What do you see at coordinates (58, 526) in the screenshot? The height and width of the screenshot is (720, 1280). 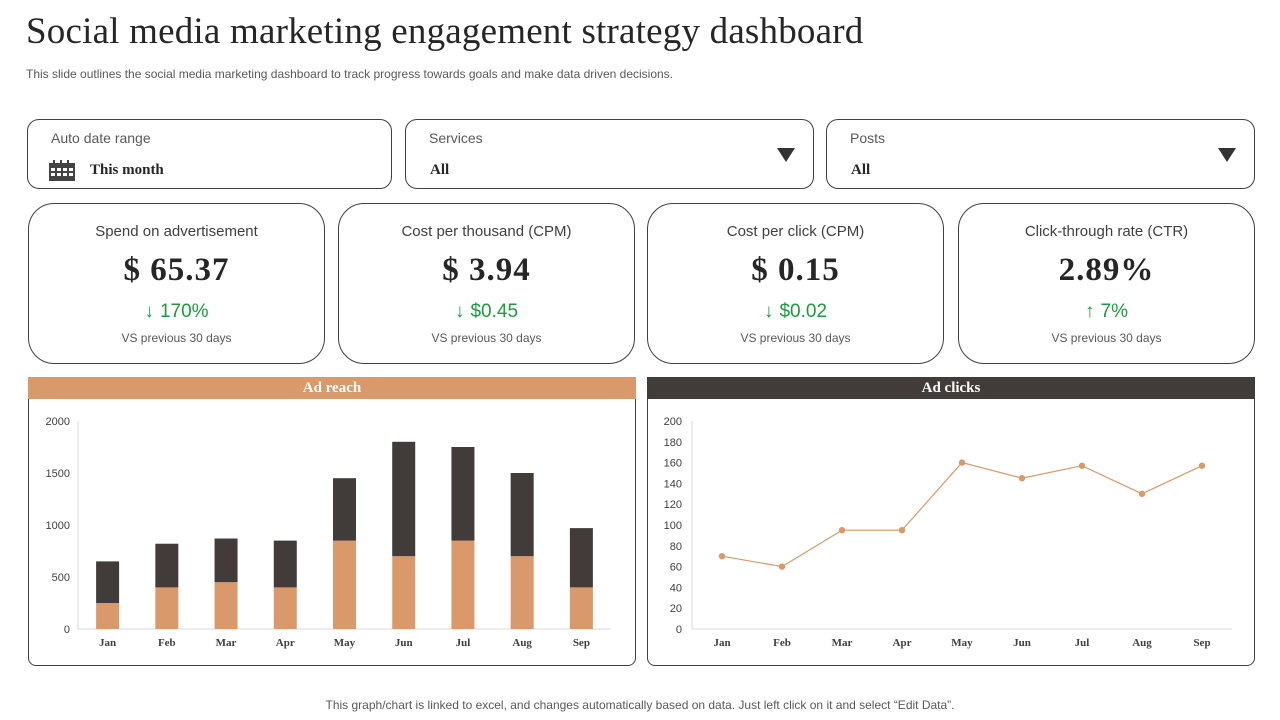 I see `y-tick-label: 1000` at bounding box center [58, 526].